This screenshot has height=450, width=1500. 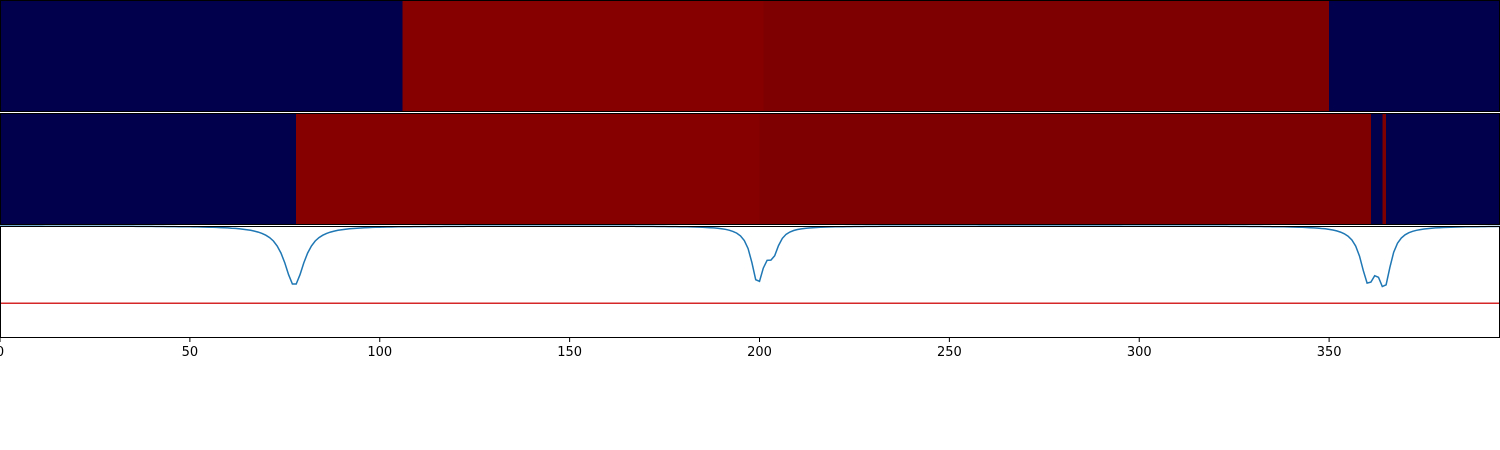 What do you see at coordinates (750, 256) in the screenshot?
I see `series-line` at bounding box center [750, 256].